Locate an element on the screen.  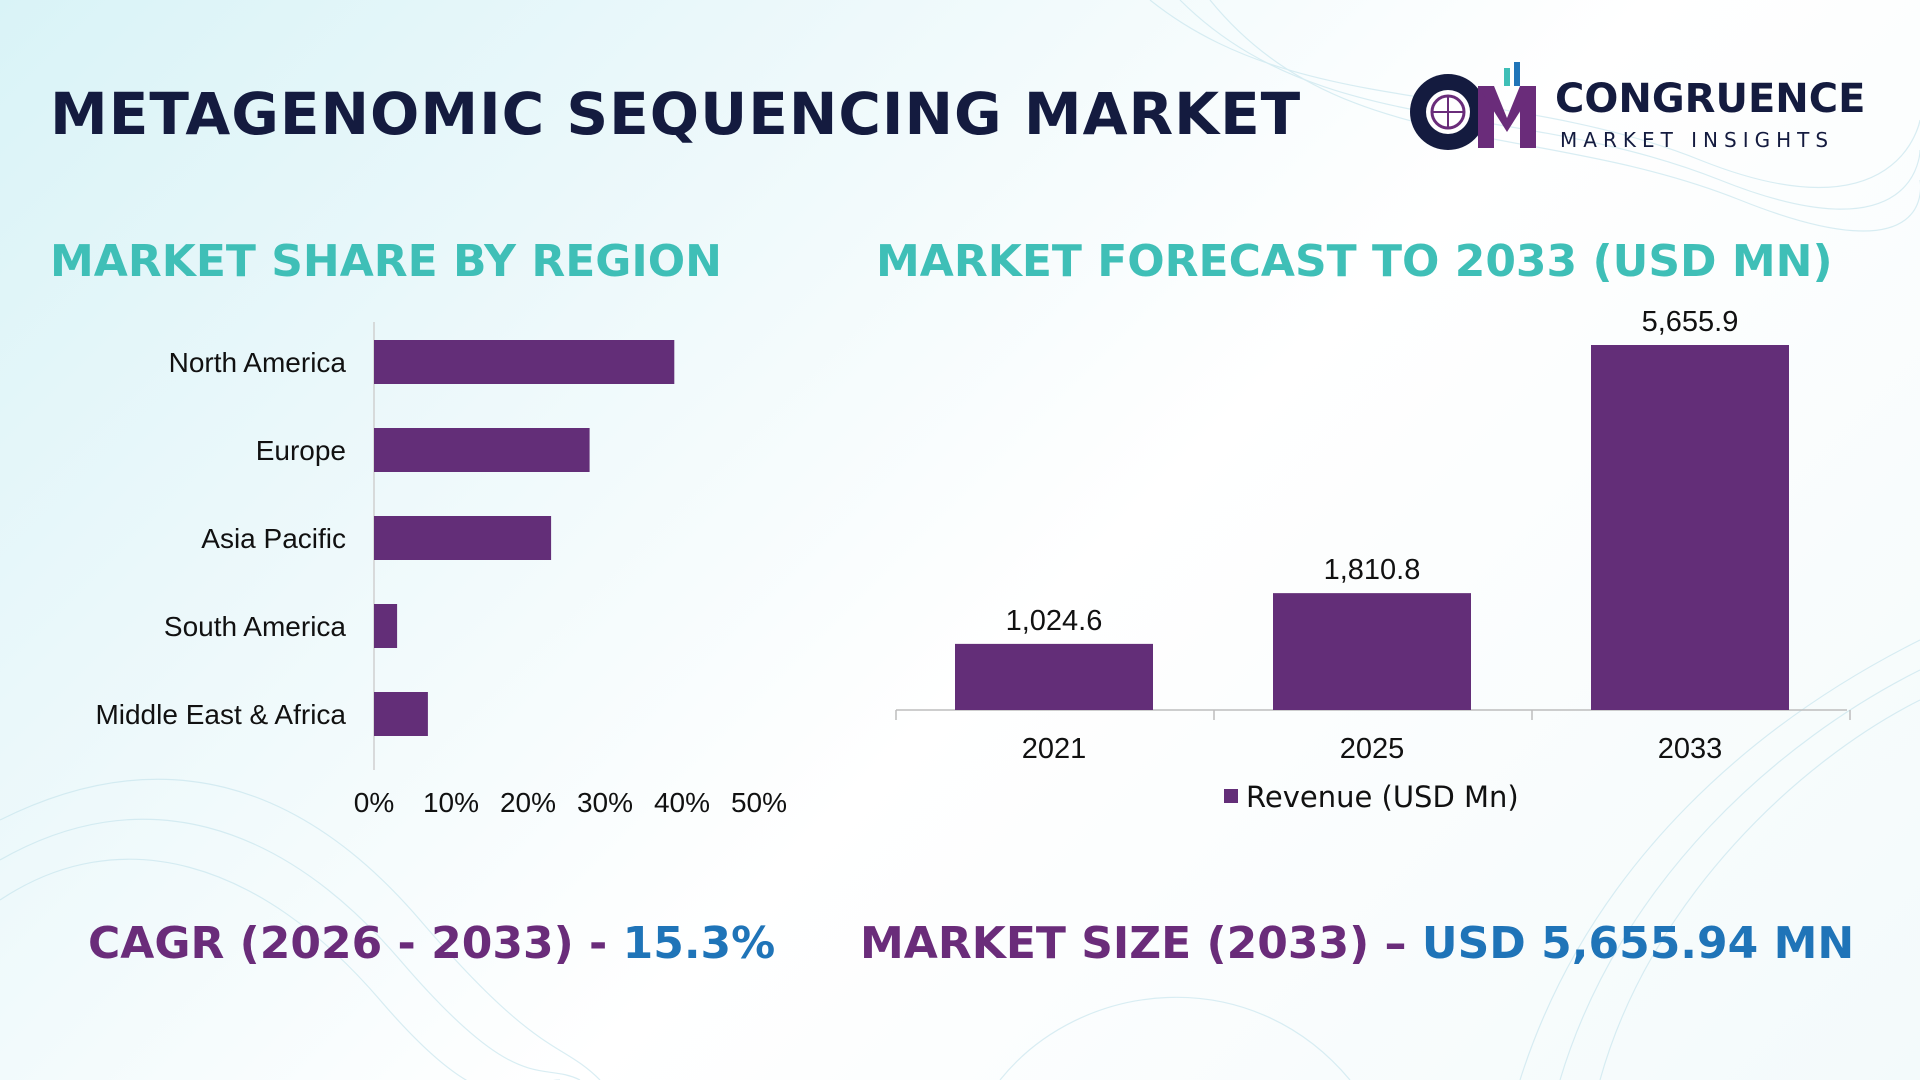
market-size-value: USD 5,655.94 MN is located at coordinates (1638, 943).